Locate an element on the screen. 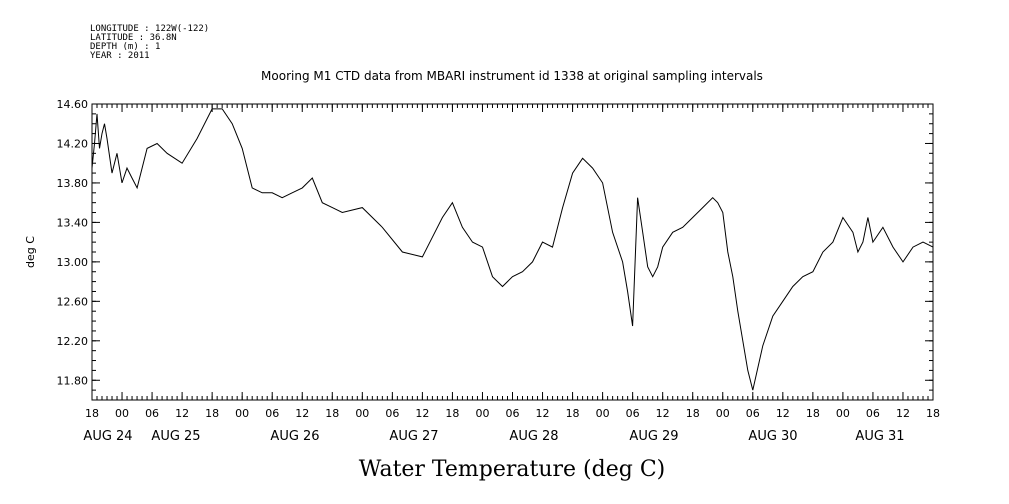 Image resolution: width=1009 pixels, height=504 pixels. x-date-label: AUG 27 is located at coordinates (413, 436).